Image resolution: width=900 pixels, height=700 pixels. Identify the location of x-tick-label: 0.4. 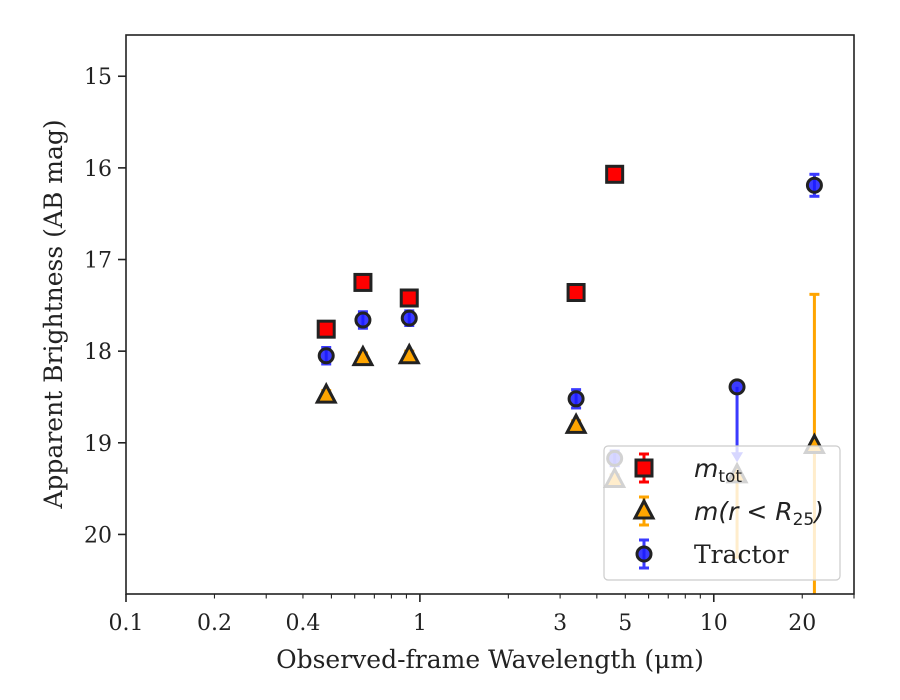
(302, 623).